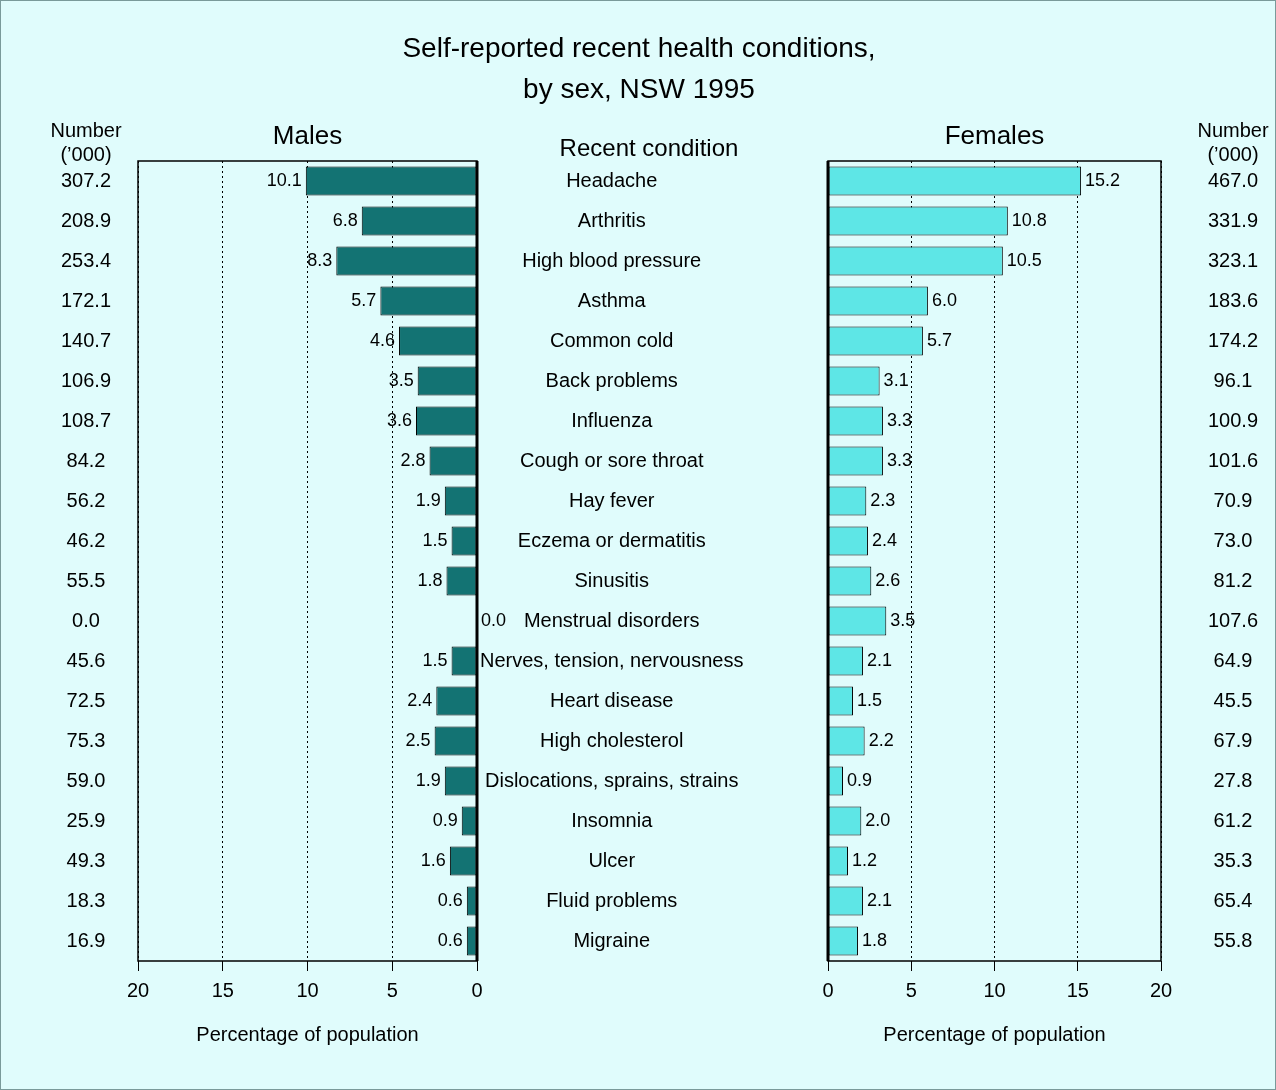 The height and width of the screenshot is (1090, 1276). Describe the element at coordinates (611, 619) in the screenshot. I see `y-tick-label: Menstrual disorders` at that location.